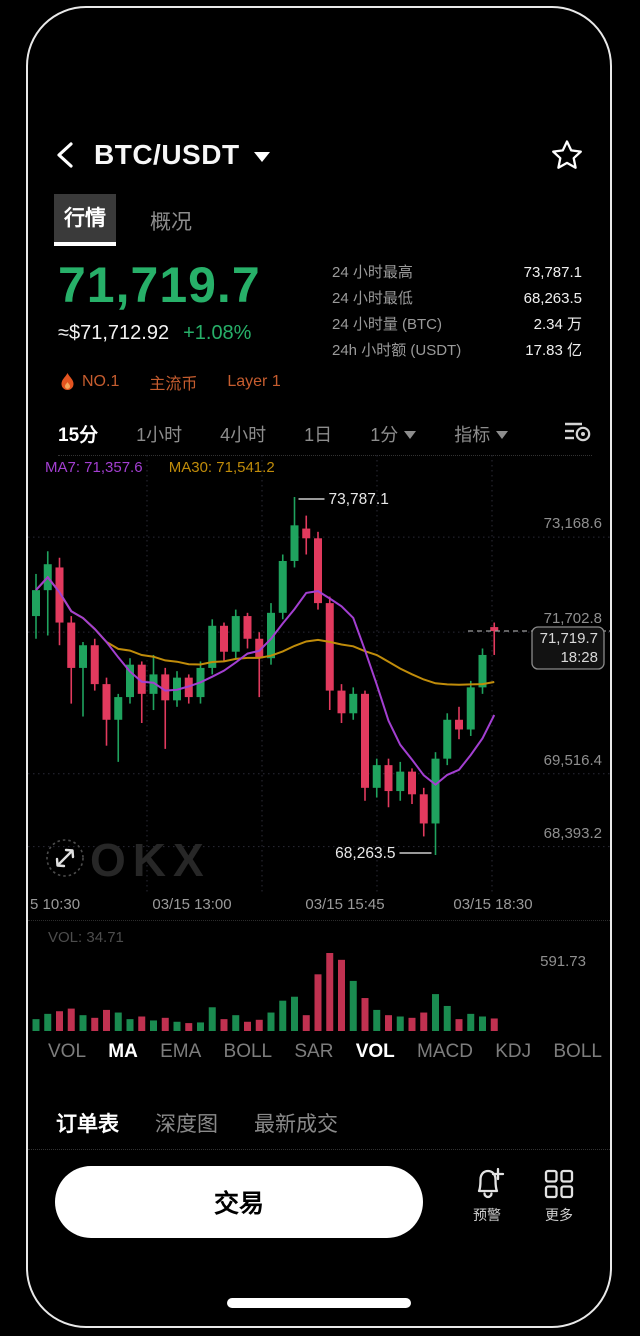  I want to click on back-button, so click(69, 155).